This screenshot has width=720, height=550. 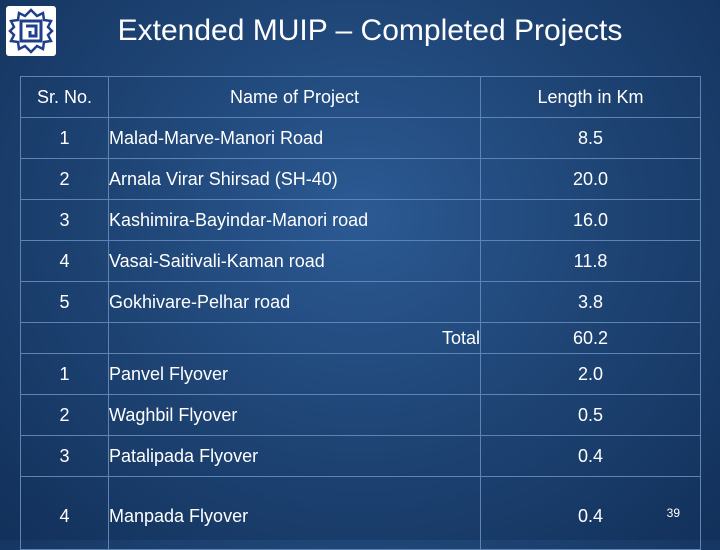 I want to click on cell-name: Gokhivare-Pelhar road, so click(x=294, y=302).